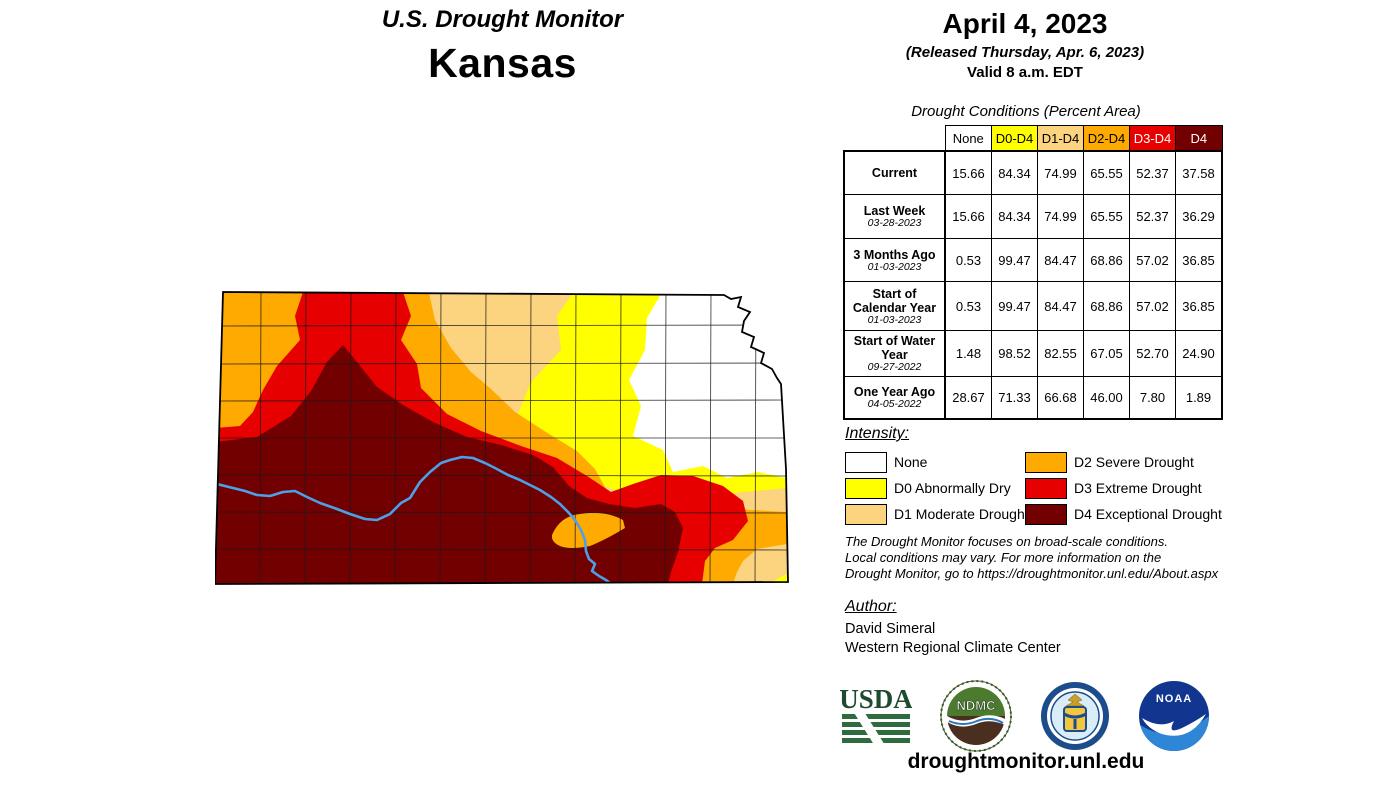 The height and width of the screenshot is (787, 1400). I want to click on noaa-logo: NOAA, so click(1174, 716).